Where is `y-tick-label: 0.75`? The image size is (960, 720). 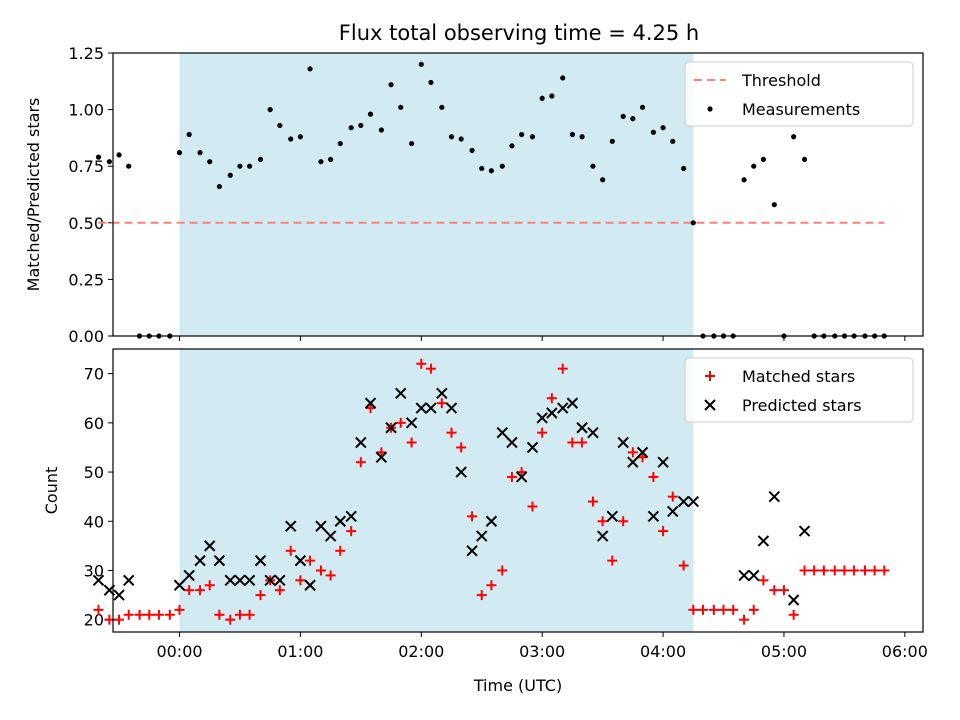 y-tick-label: 0.75 is located at coordinates (86, 166).